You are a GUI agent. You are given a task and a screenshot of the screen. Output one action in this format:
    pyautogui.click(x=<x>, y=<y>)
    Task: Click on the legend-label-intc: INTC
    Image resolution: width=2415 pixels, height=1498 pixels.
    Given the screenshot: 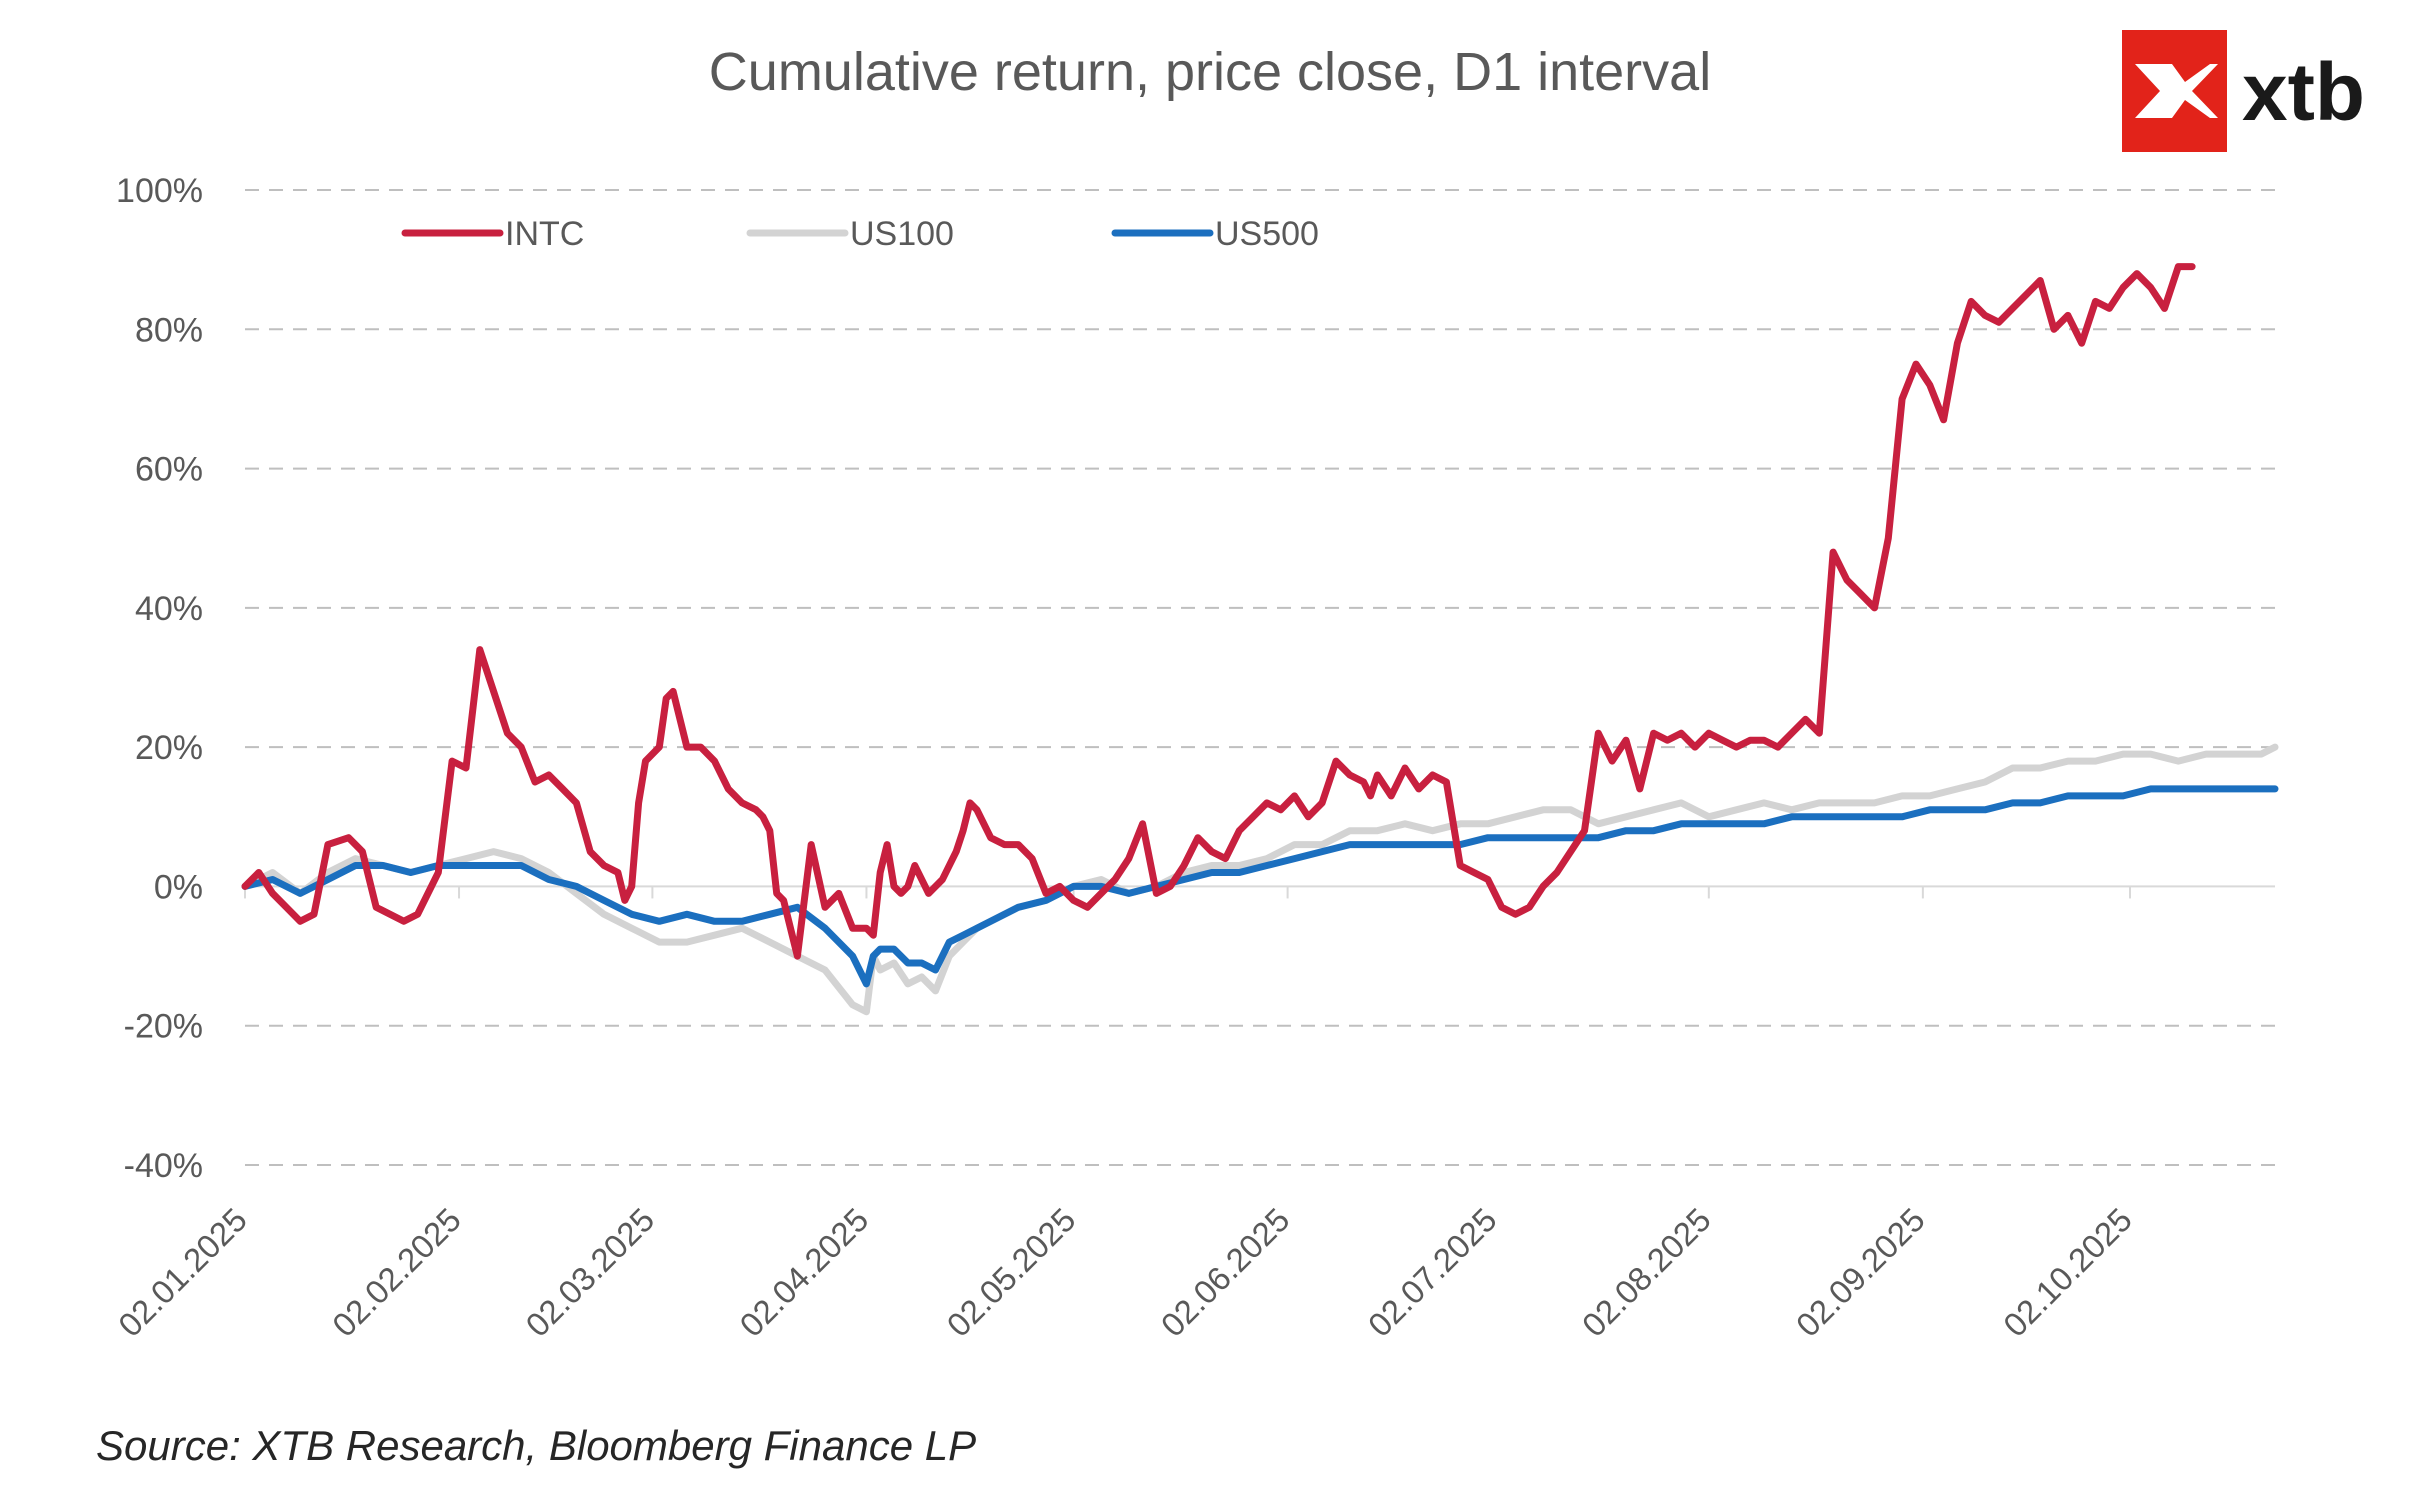 What is the action you would take?
    pyautogui.click(x=544, y=234)
    